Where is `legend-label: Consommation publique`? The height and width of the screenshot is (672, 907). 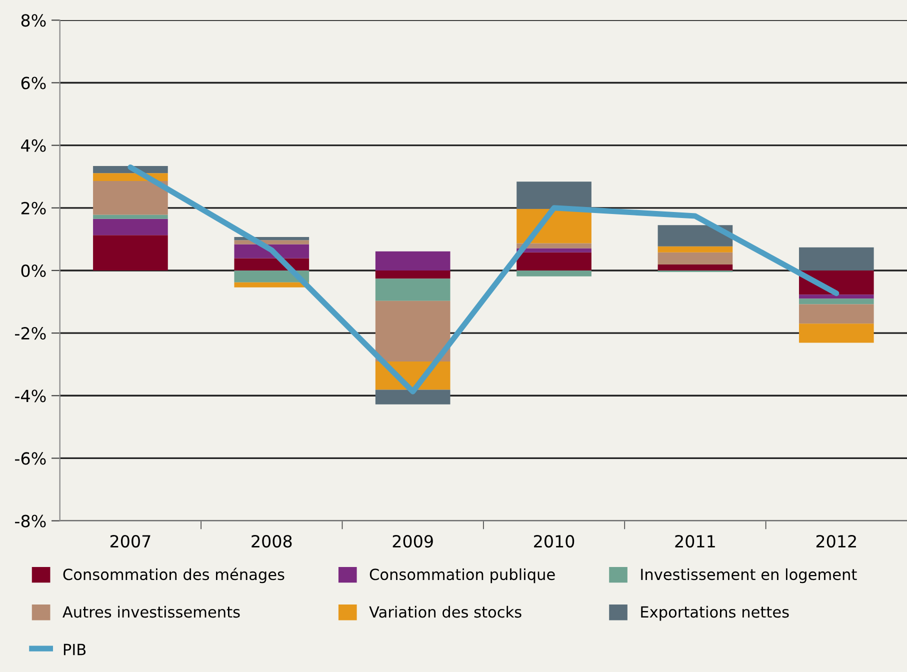 legend-label: Consommation publique is located at coordinates (462, 576).